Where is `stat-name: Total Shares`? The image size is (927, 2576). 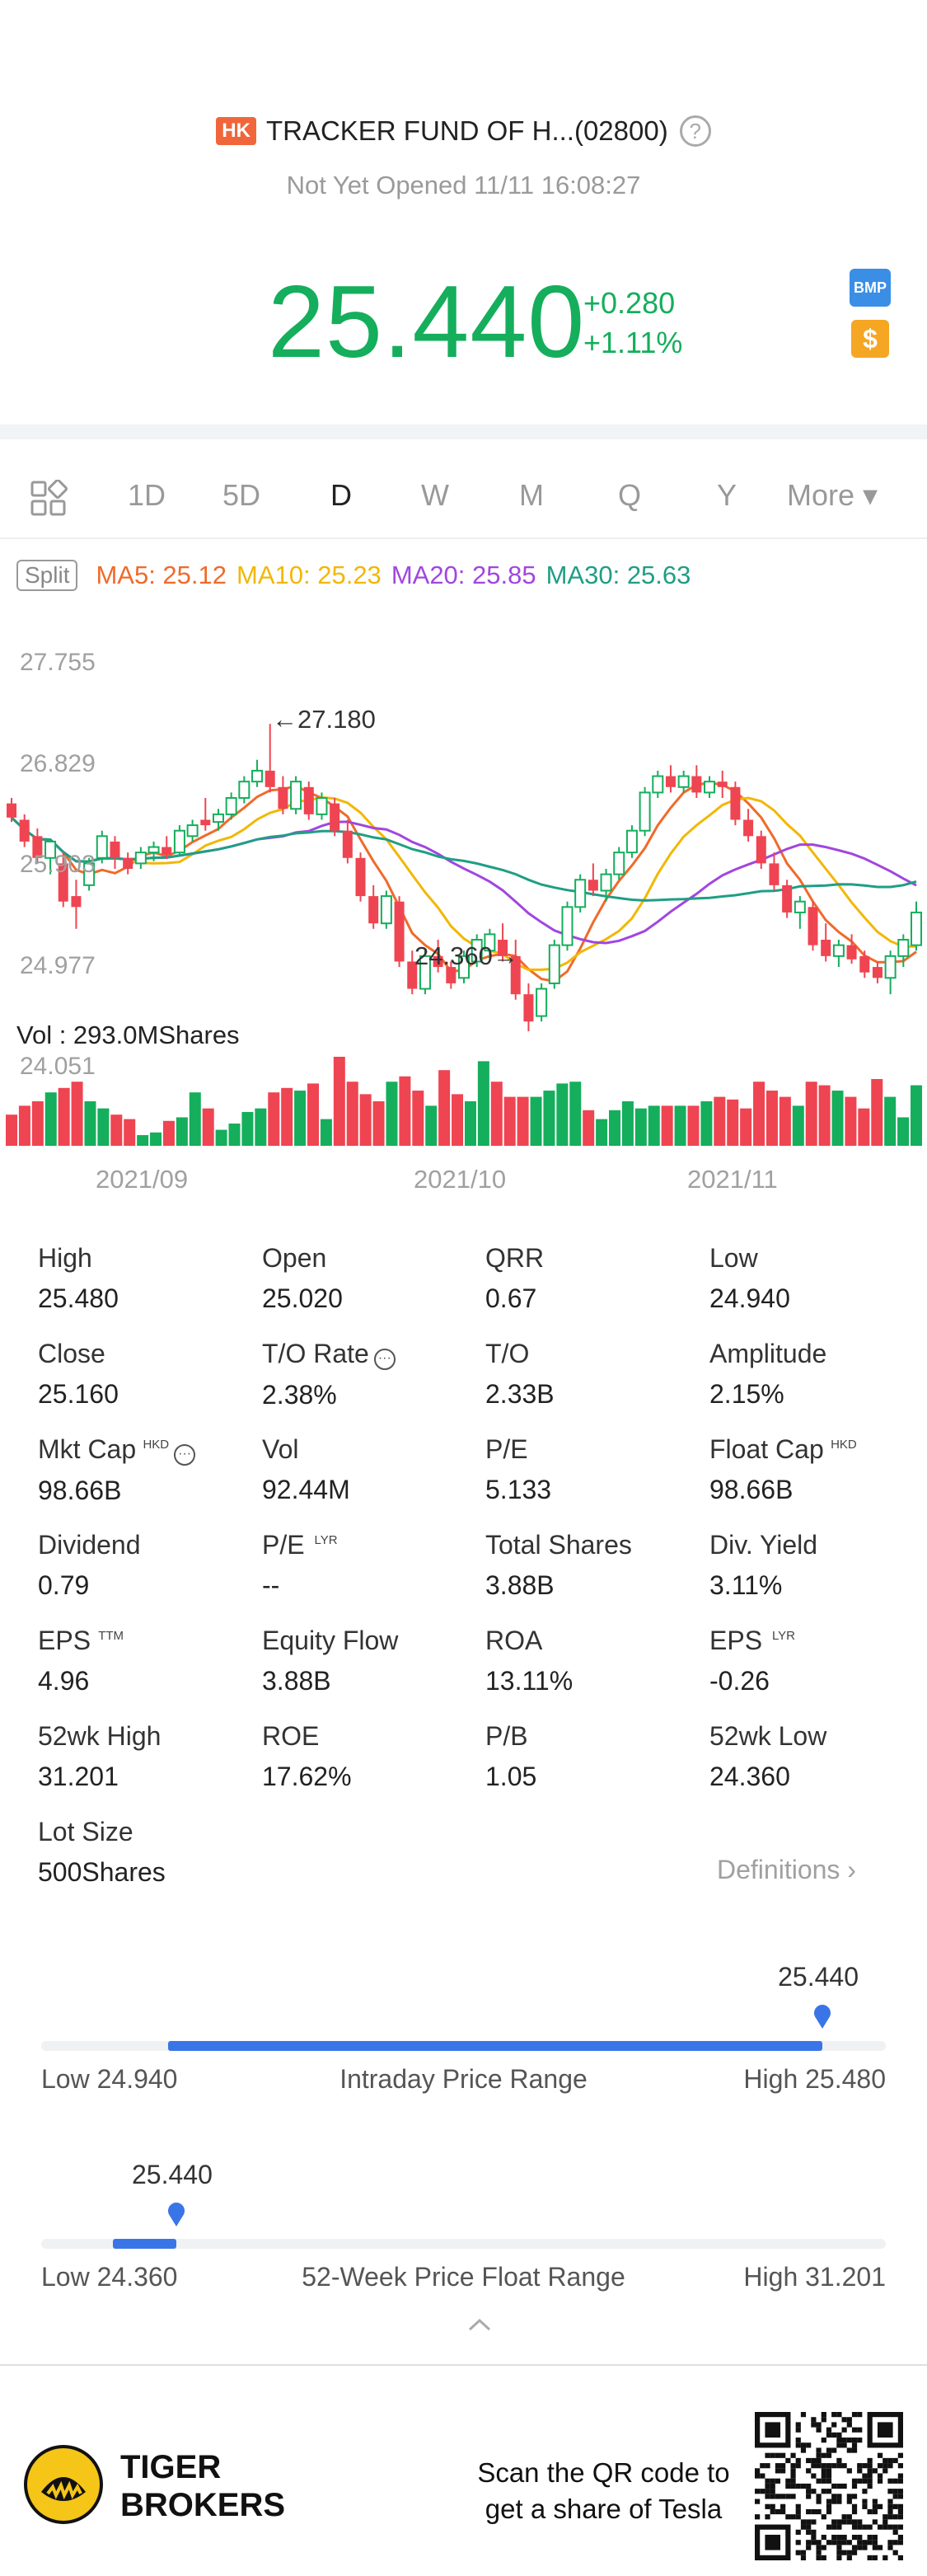 stat-name: Total Shares is located at coordinates (558, 1545).